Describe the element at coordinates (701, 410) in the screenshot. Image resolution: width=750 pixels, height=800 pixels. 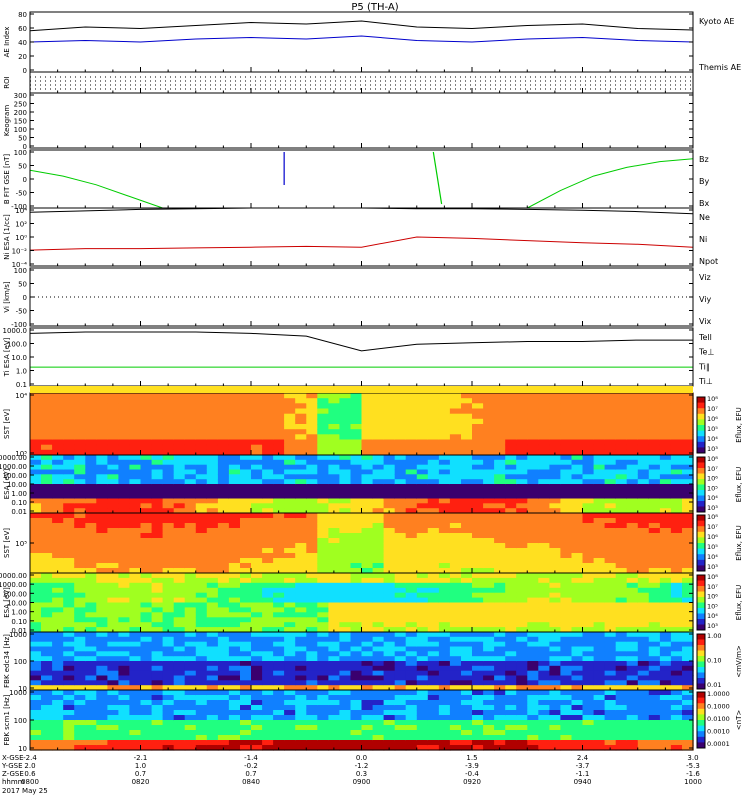
I see `sst_ion-colorbar-swatch` at that location.